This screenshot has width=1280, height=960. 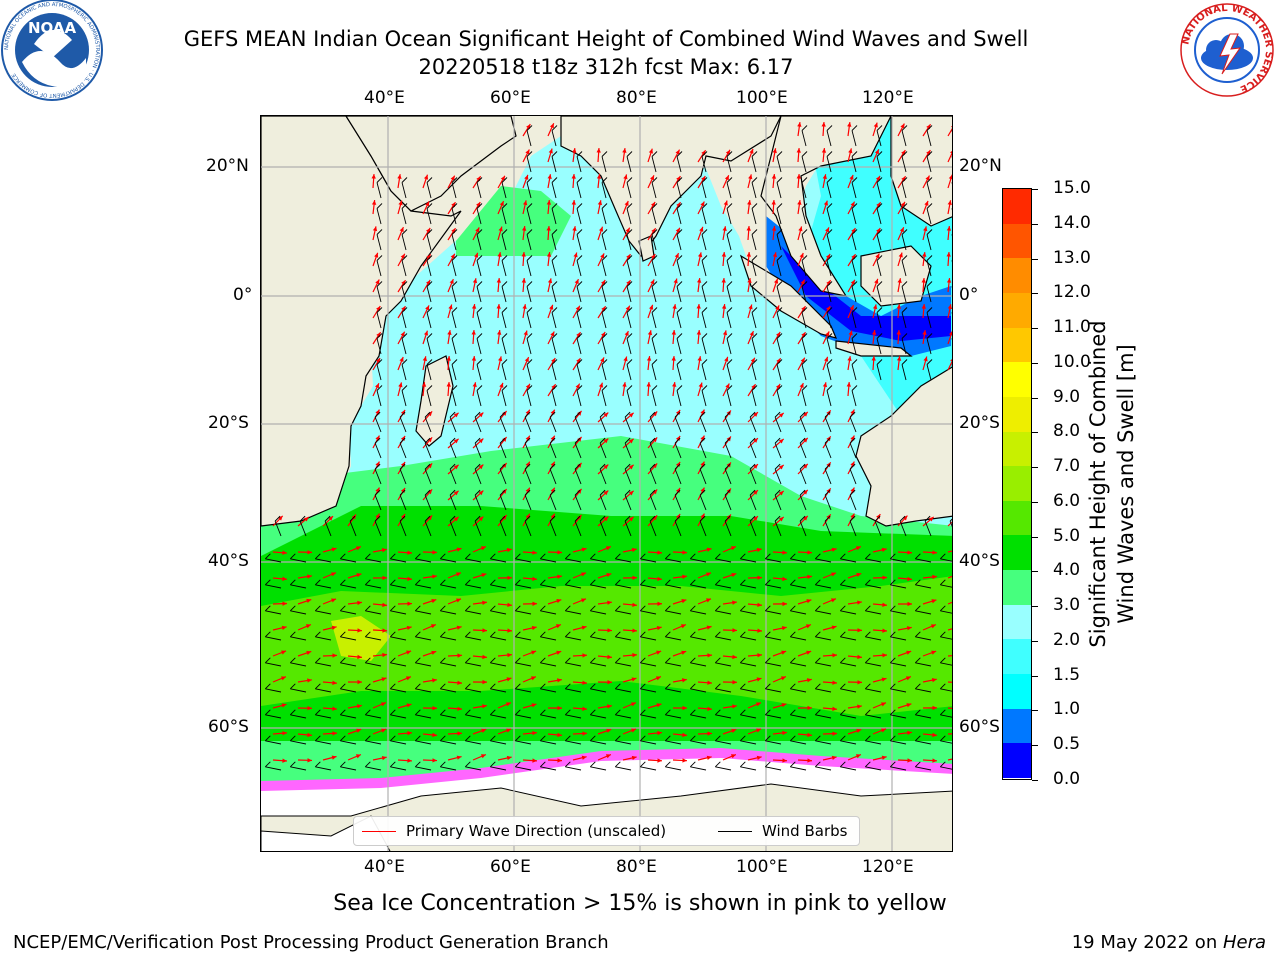 What do you see at coordinates (1017, 726) in the screenshot?
I see `colorbar-band` at bounding box center [1017, 726].